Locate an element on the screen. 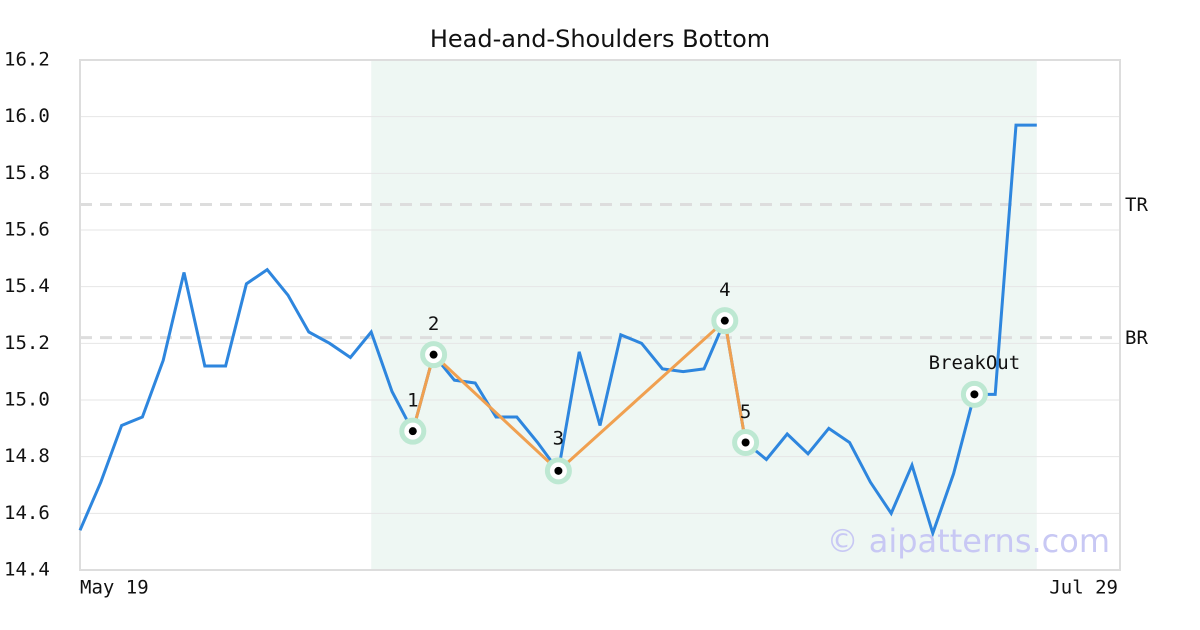 Image resolution: width=1200 pixels, height=630 pixels. level-label: BR is located at coordinates (1136, 338).